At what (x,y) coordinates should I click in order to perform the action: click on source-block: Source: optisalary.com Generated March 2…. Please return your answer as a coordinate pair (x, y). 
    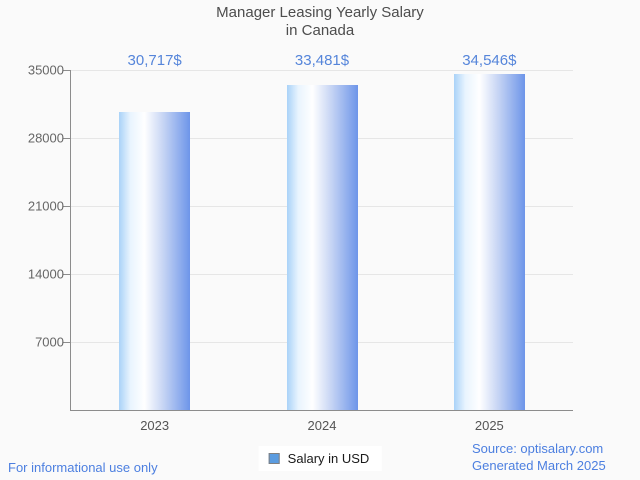
    Looking at the image, I should click on (539, 457).